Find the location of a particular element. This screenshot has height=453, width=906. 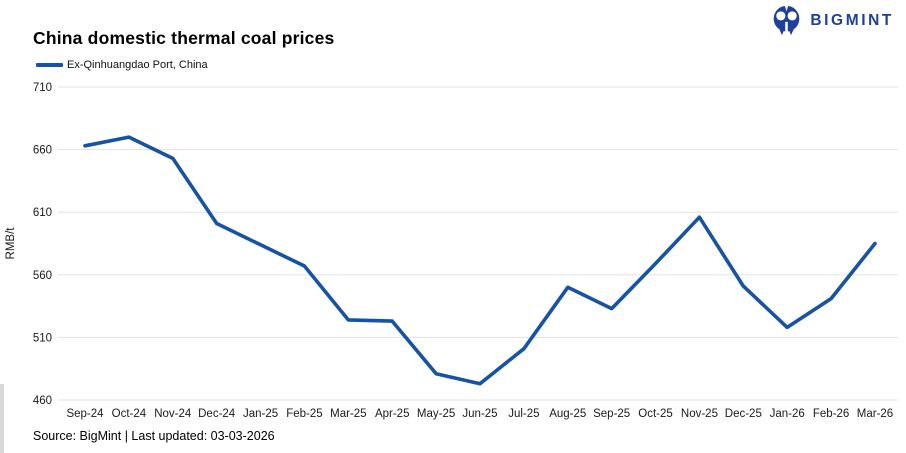

x-tick-label-Nov-24: Nov-24 is located at coordinates (173, 414).